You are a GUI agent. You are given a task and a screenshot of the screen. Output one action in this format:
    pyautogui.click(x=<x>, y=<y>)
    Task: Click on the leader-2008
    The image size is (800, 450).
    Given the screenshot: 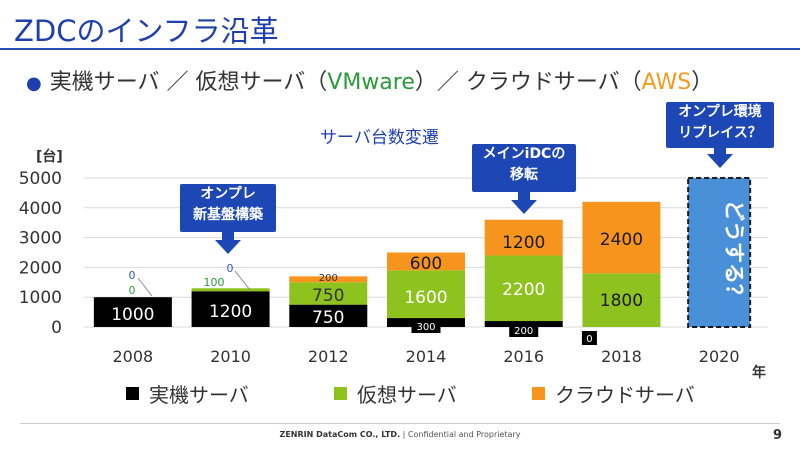 What is the action you would take?
    pyautogui.click(x=145, y=287)
    